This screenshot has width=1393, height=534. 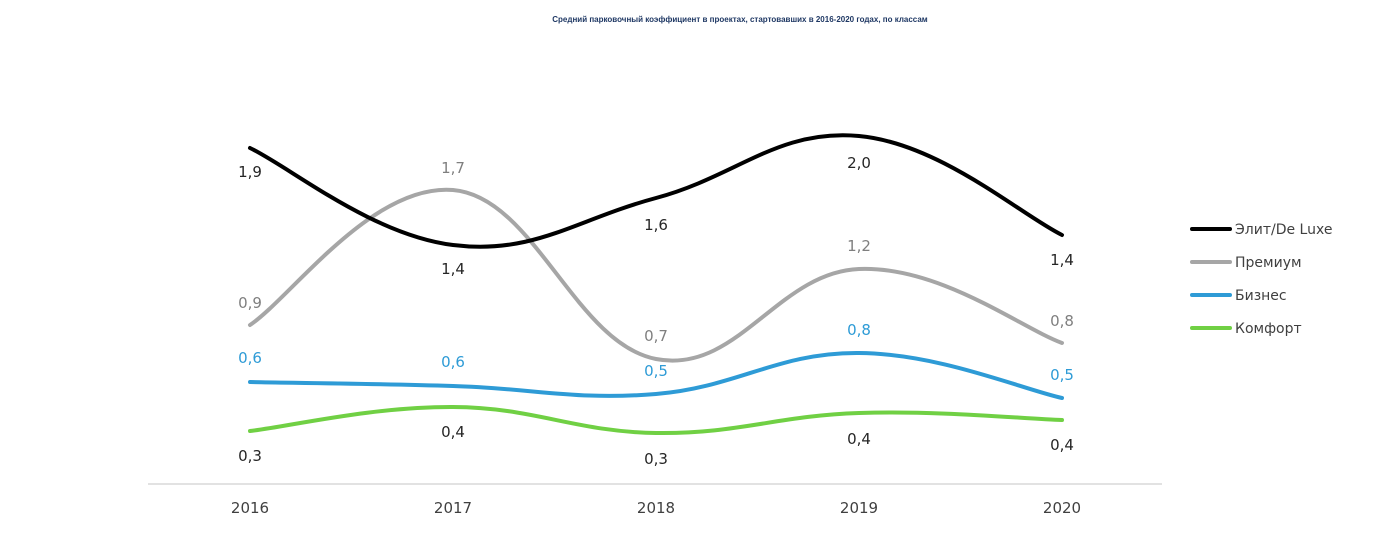 I want to click on x-tick-label: 2018, so click(x=656, y=508).